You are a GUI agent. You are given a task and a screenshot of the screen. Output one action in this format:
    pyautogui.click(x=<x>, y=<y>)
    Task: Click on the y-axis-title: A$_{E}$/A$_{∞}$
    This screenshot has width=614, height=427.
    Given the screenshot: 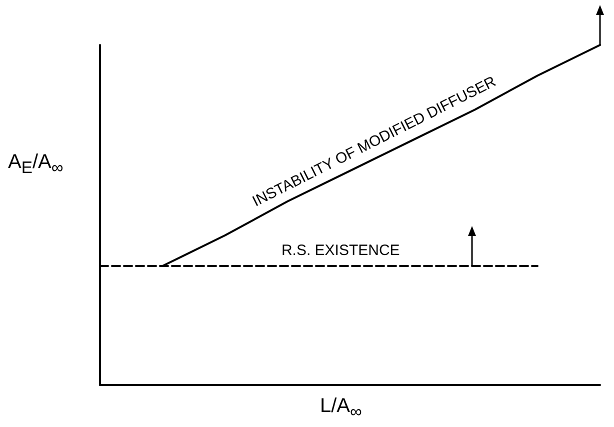 What is the action you would take?
    pyautogui.click(x=36, y=164)
    